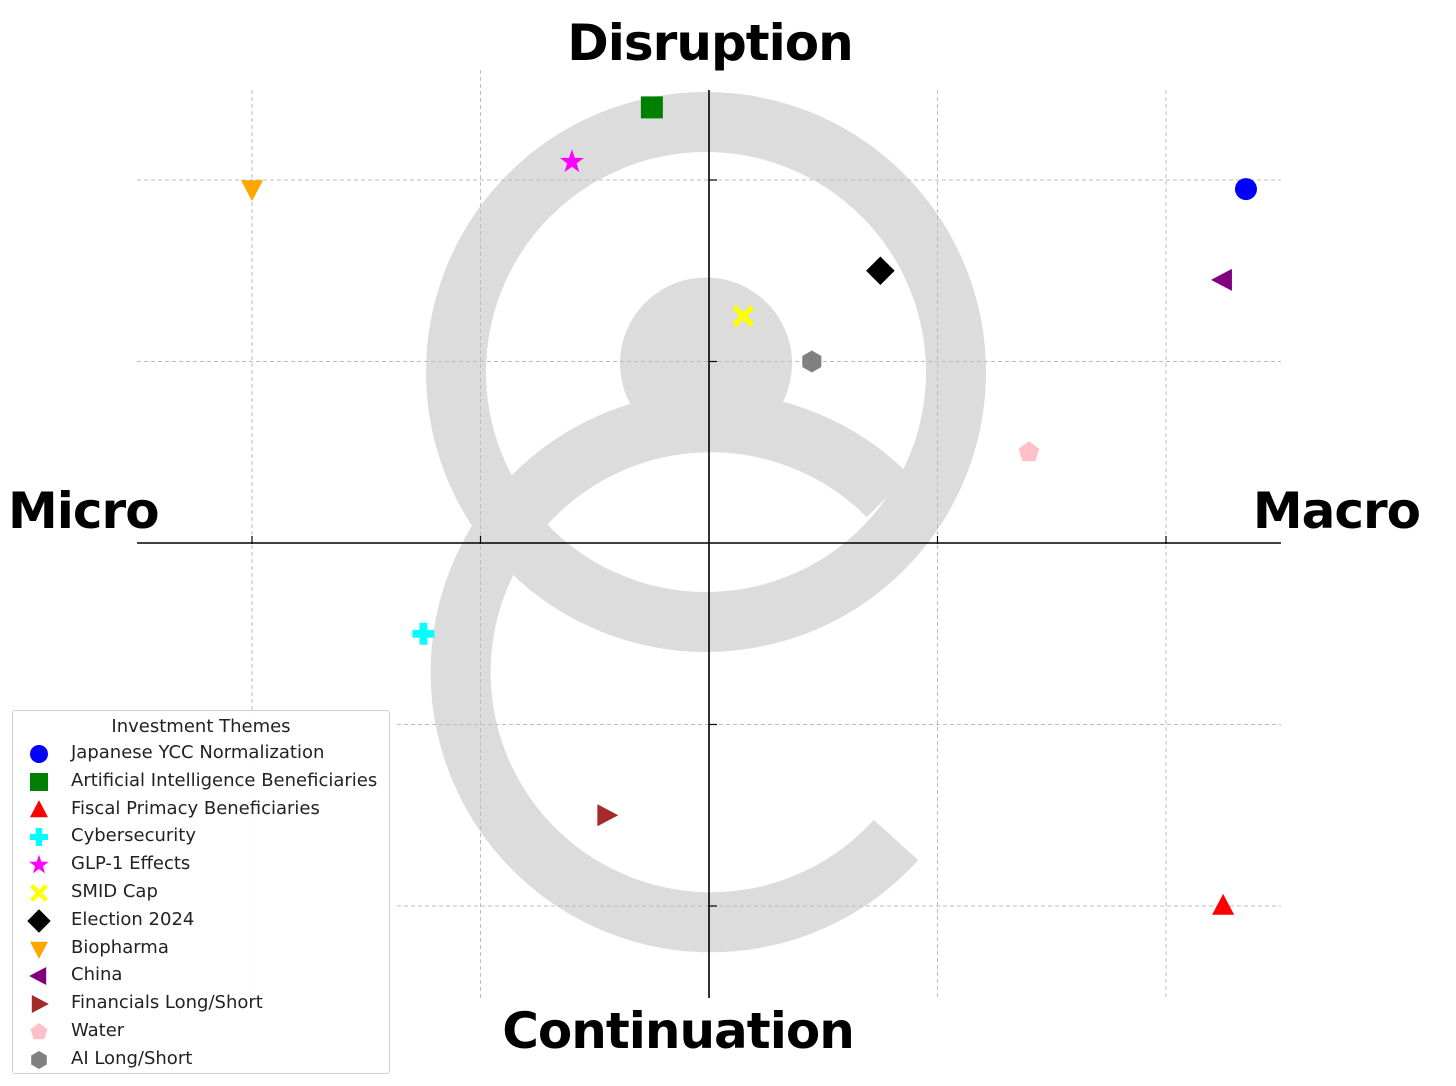  What do you see at coordinates (710, 43) in the screenshot?
I see `axis-title-top: Disruption` at bounding box center [710, 43].